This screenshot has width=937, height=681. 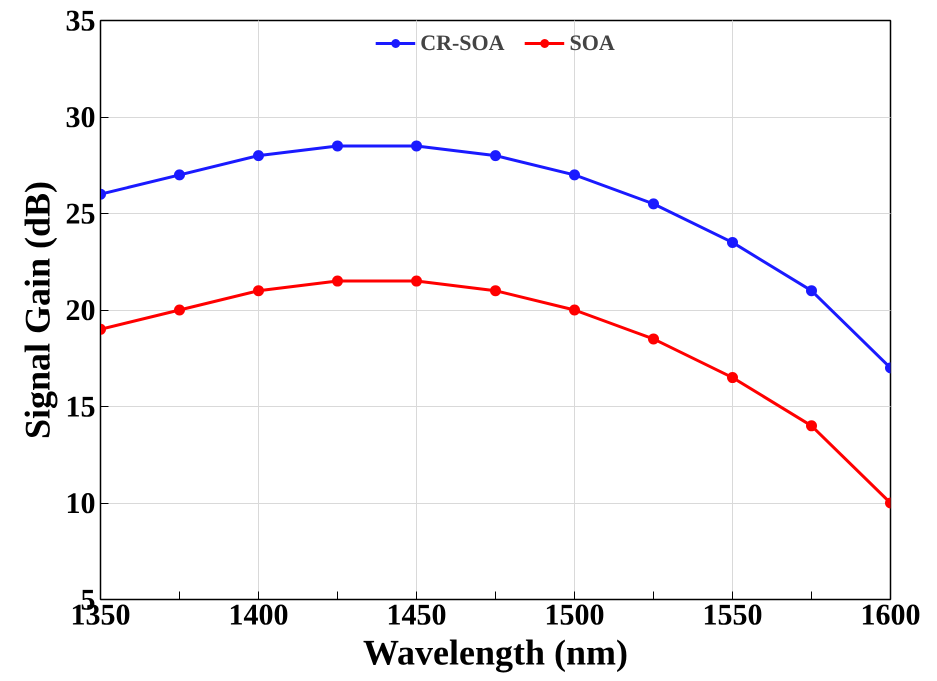 What do you see at coordinates (258, 615) in the screenshot?
I see `x-tick-label: 1400` at bounding box center [258, 615].